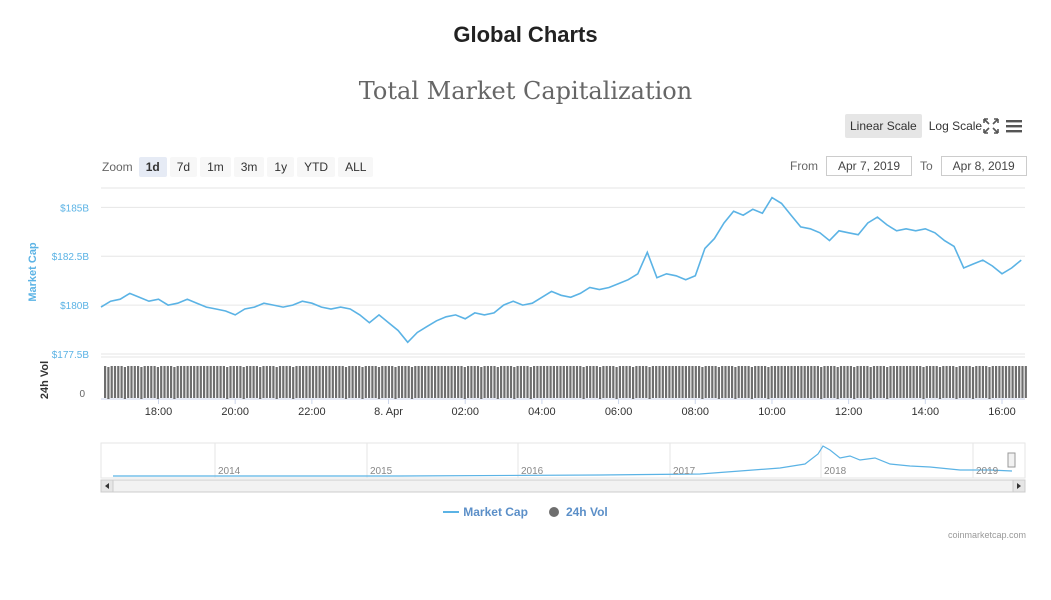  Describe the element at coordinates (563, 461) in the screenshot. I see `navigator-line` at that location.